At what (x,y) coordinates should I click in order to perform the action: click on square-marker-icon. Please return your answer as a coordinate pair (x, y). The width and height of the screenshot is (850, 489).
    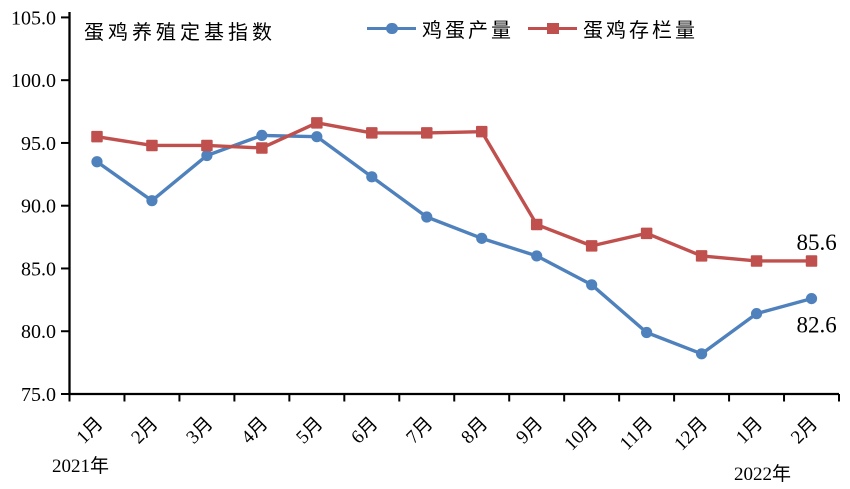
    Looking at the image, I should click on (553, 28).